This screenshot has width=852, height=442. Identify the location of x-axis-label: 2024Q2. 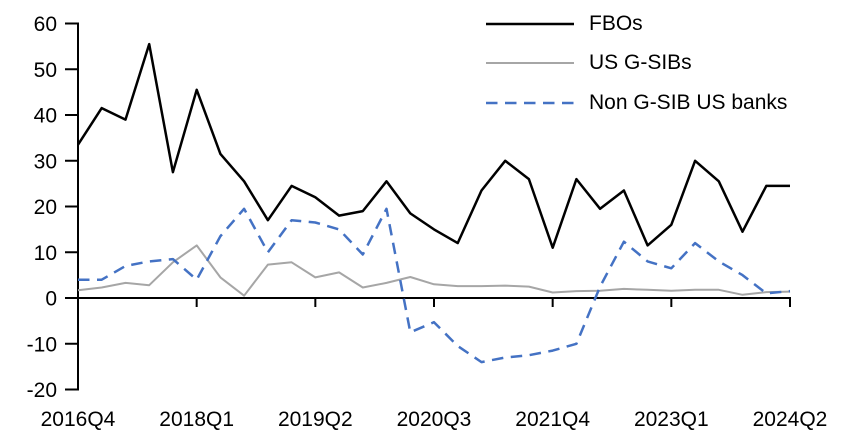
(790, 419).